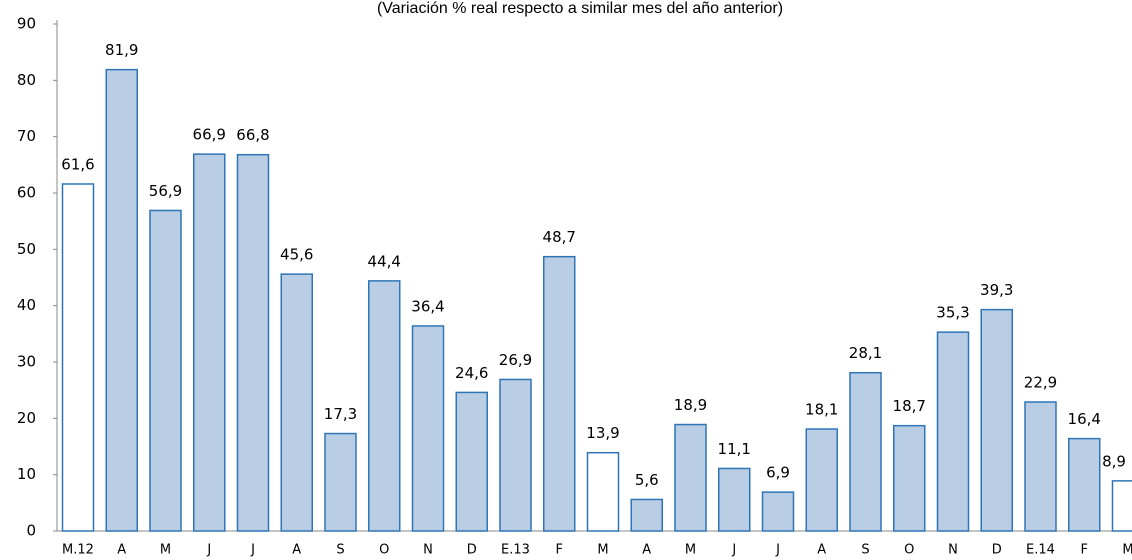  I want to click on data-label: 45,6, so click(296, 255).